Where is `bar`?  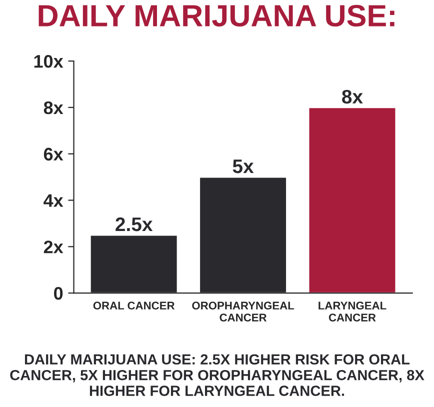
bar is located at coordinates (352, 200).